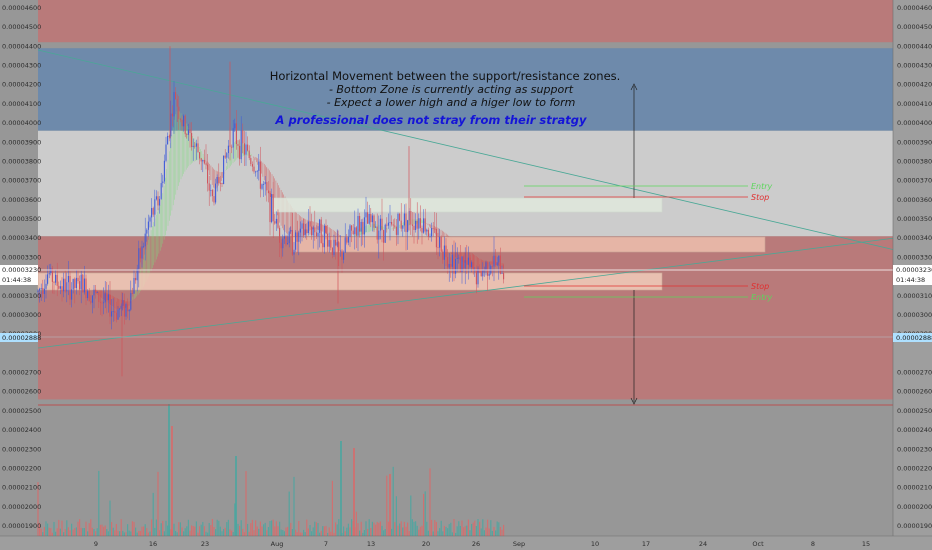 The image size is (932, 550). Describe the element at coordinates (760, 286) in the screenshot. I see `lower-stop-label: Stop` at that location.